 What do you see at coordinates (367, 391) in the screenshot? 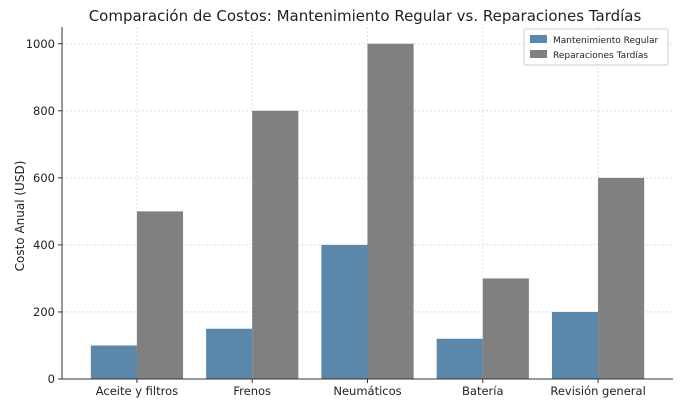
I see `x-tick-label: Neumáticos` at bounding box center [367, 391].